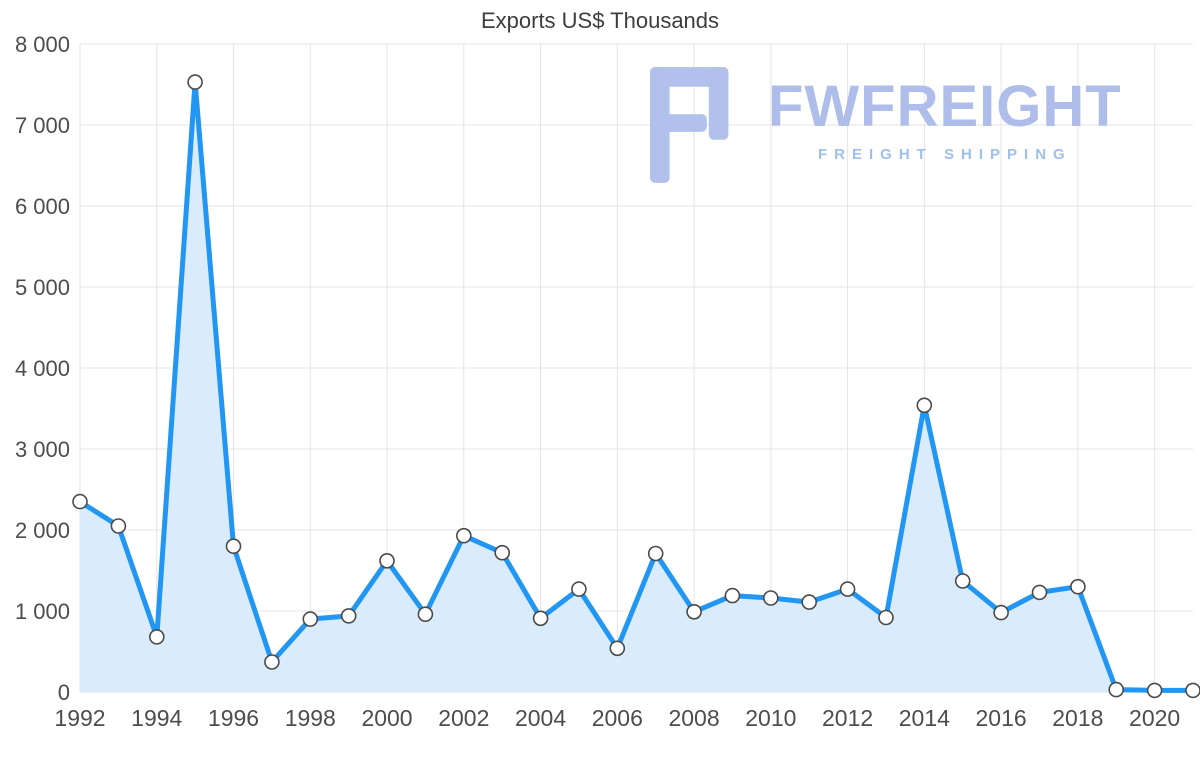 Image resolution: width=1200 pixels, height=763 pixels. I want to click on x-axis-label: 2016, so click(1001, 718).